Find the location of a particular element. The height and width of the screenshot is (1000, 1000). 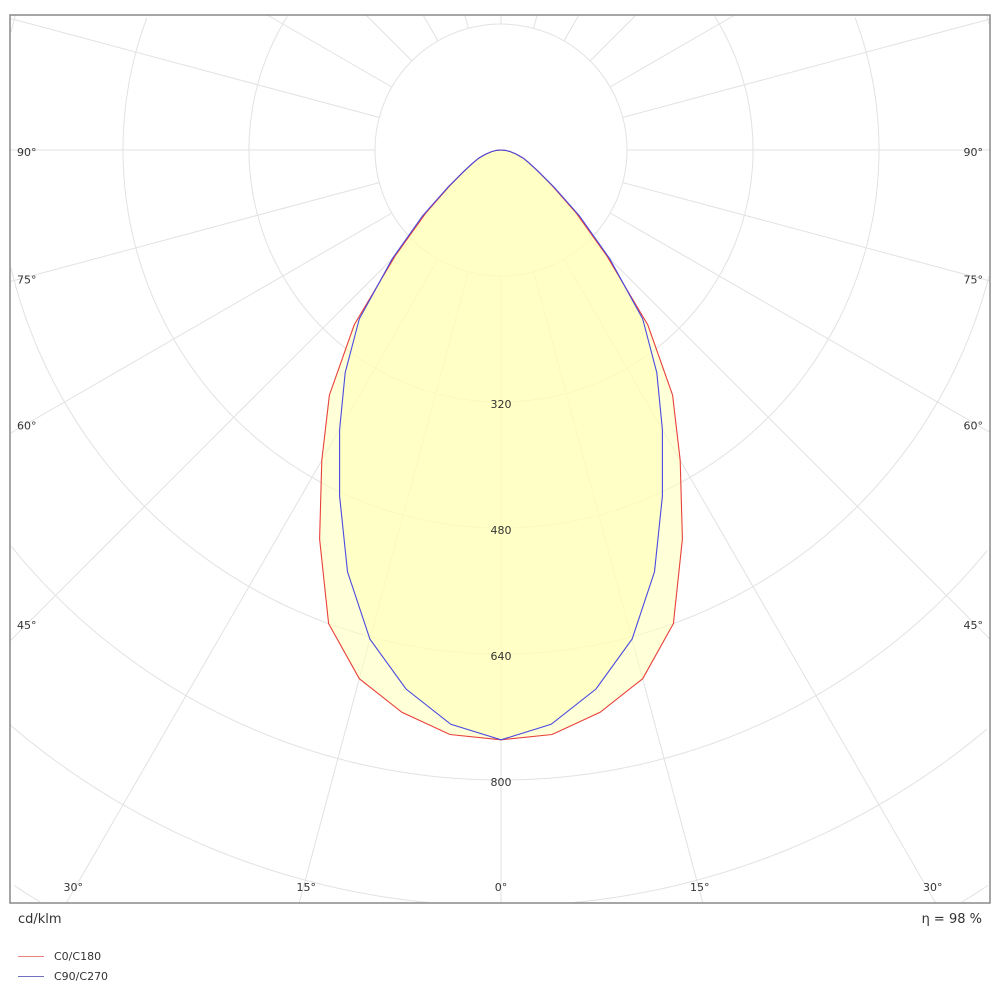

ring-labels: 320 480 640 800 is located at coordinates (501, 593).